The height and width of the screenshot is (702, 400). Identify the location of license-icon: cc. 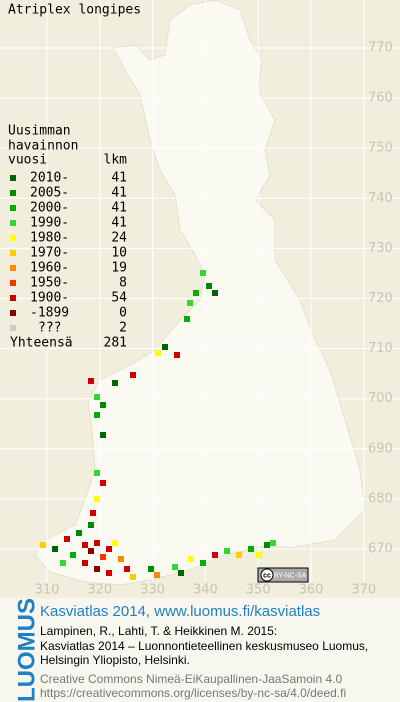
(267, 575).